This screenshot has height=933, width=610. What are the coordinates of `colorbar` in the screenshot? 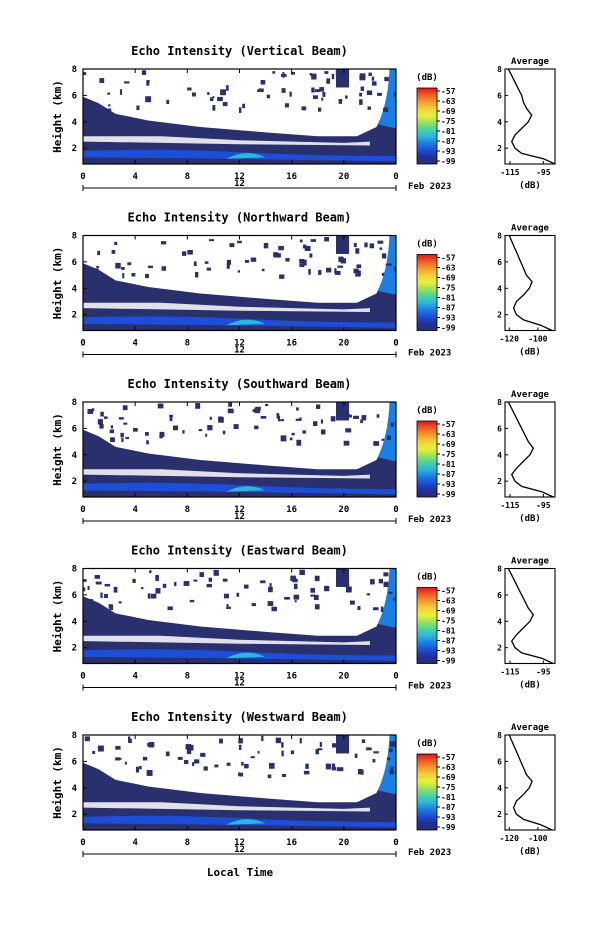 It's located at (427, 292).